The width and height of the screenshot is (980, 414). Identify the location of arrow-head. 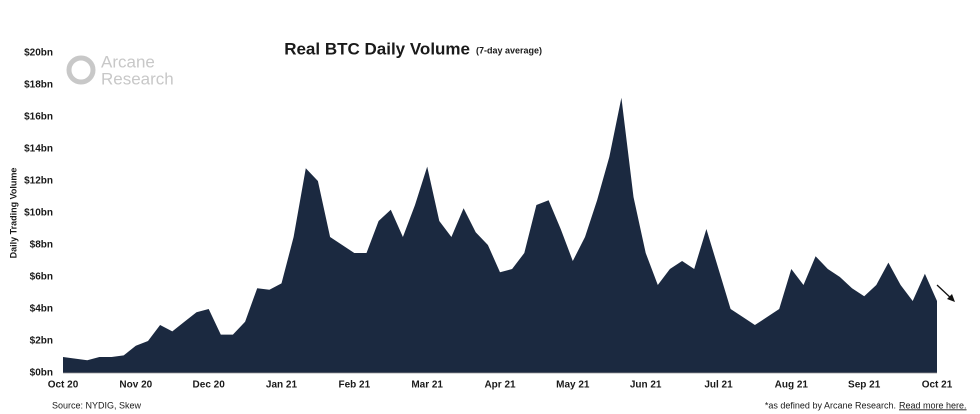
(951, 298).